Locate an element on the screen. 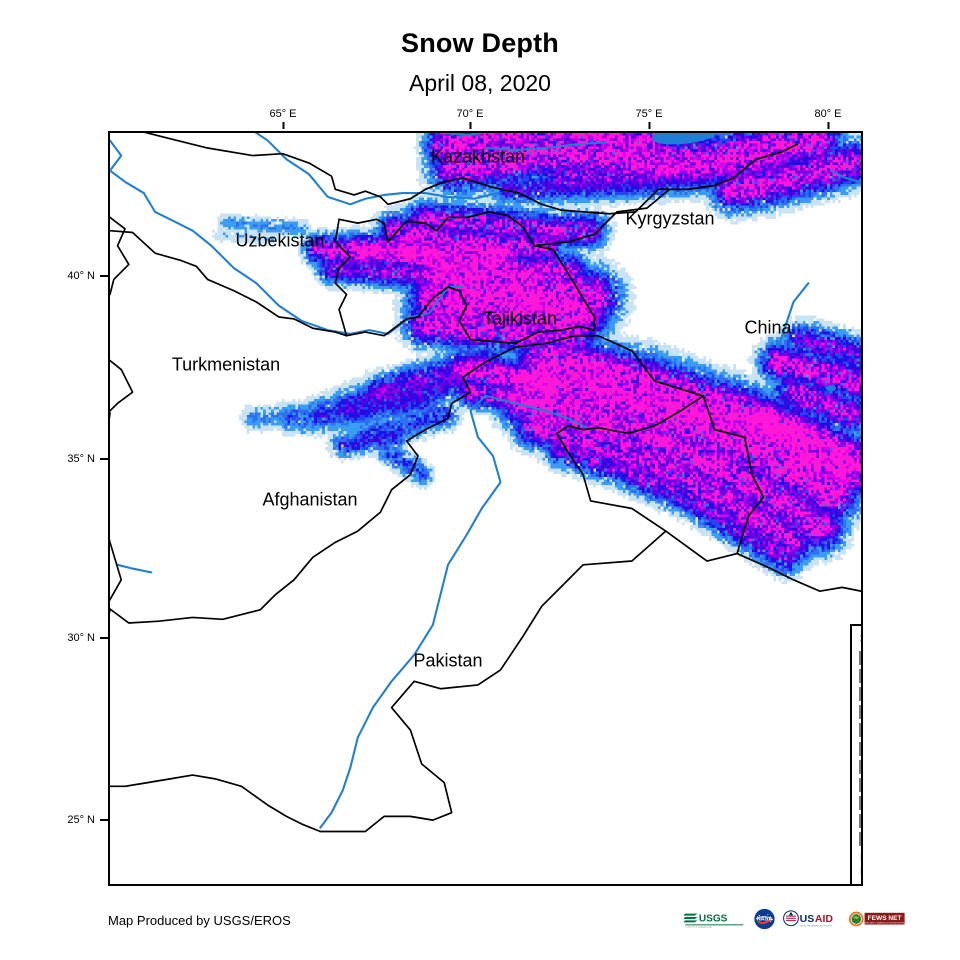 The width and height of the screenshot is (960, 960). legend-row: 1.6 - 1.8 is located at coordinates (860, 803).